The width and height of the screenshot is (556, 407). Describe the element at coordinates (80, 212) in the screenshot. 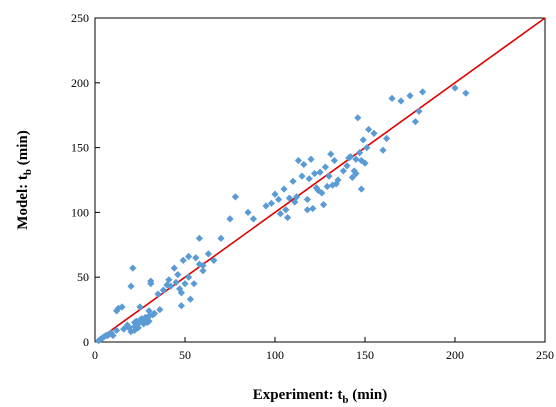

I see `y-tick-label: 100` at that location.